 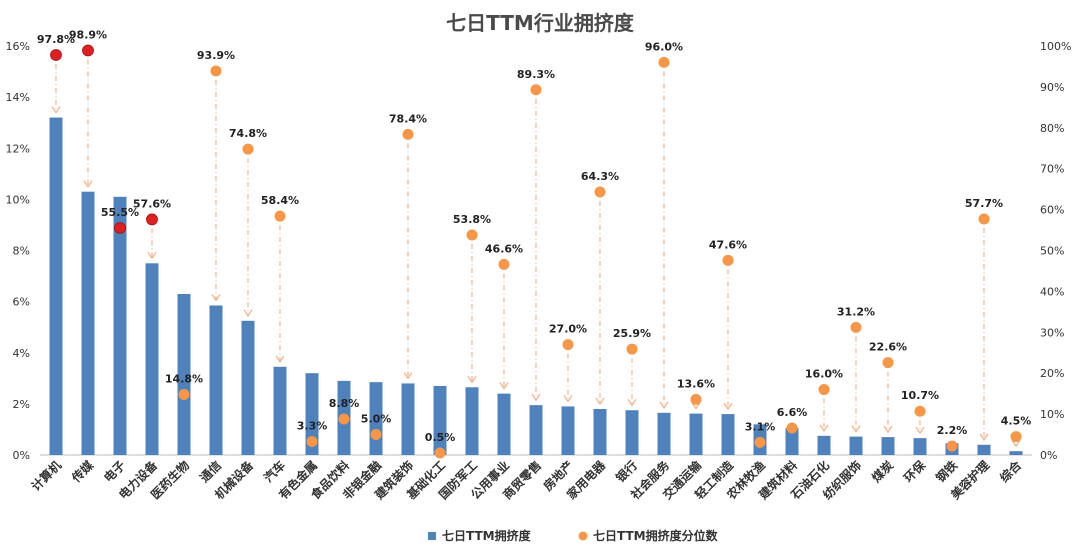 I want to click on percentile-label: 22.6%, so click(x=888, y=347).